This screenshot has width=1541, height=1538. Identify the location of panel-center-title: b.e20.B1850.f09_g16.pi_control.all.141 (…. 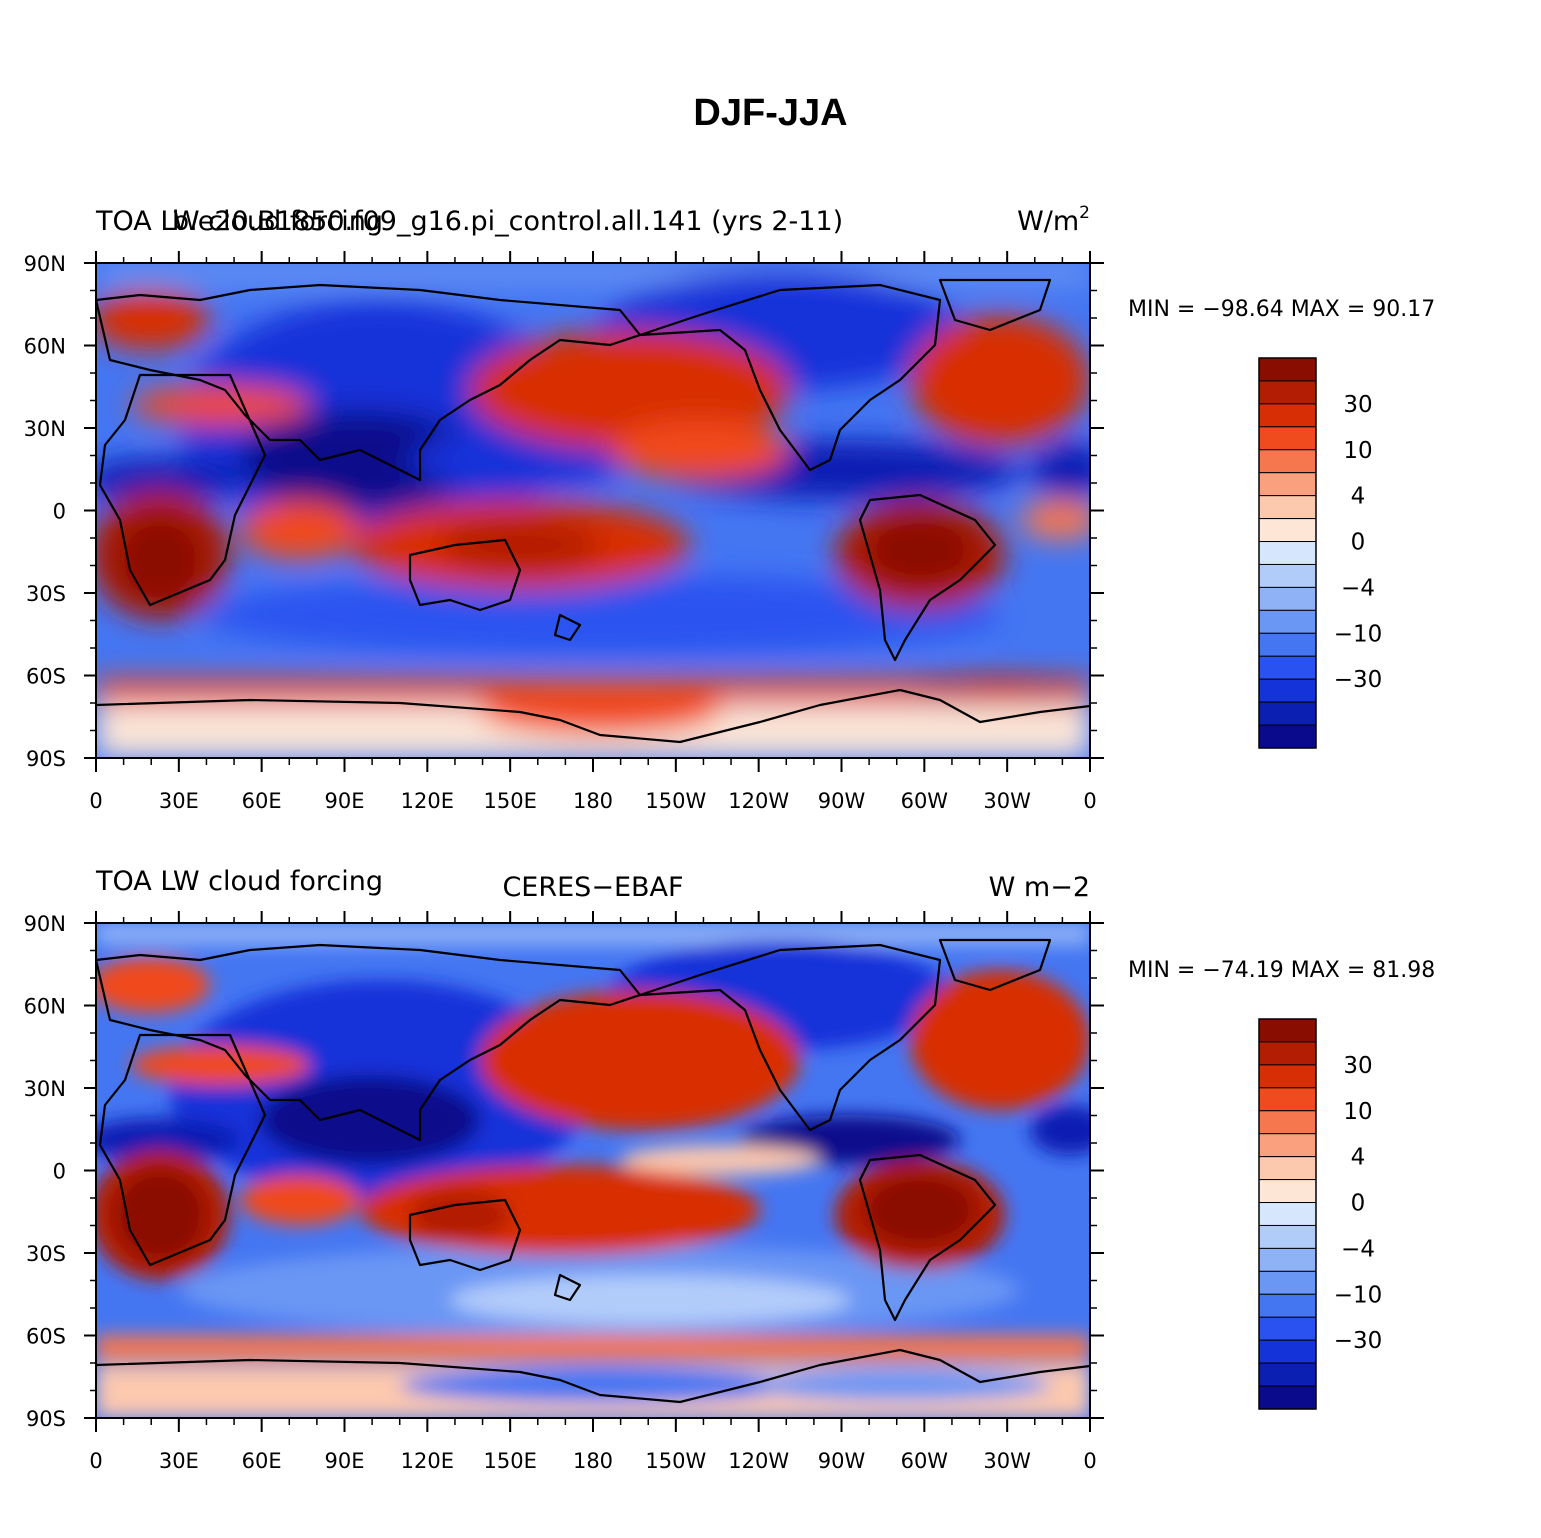
(507, 221).